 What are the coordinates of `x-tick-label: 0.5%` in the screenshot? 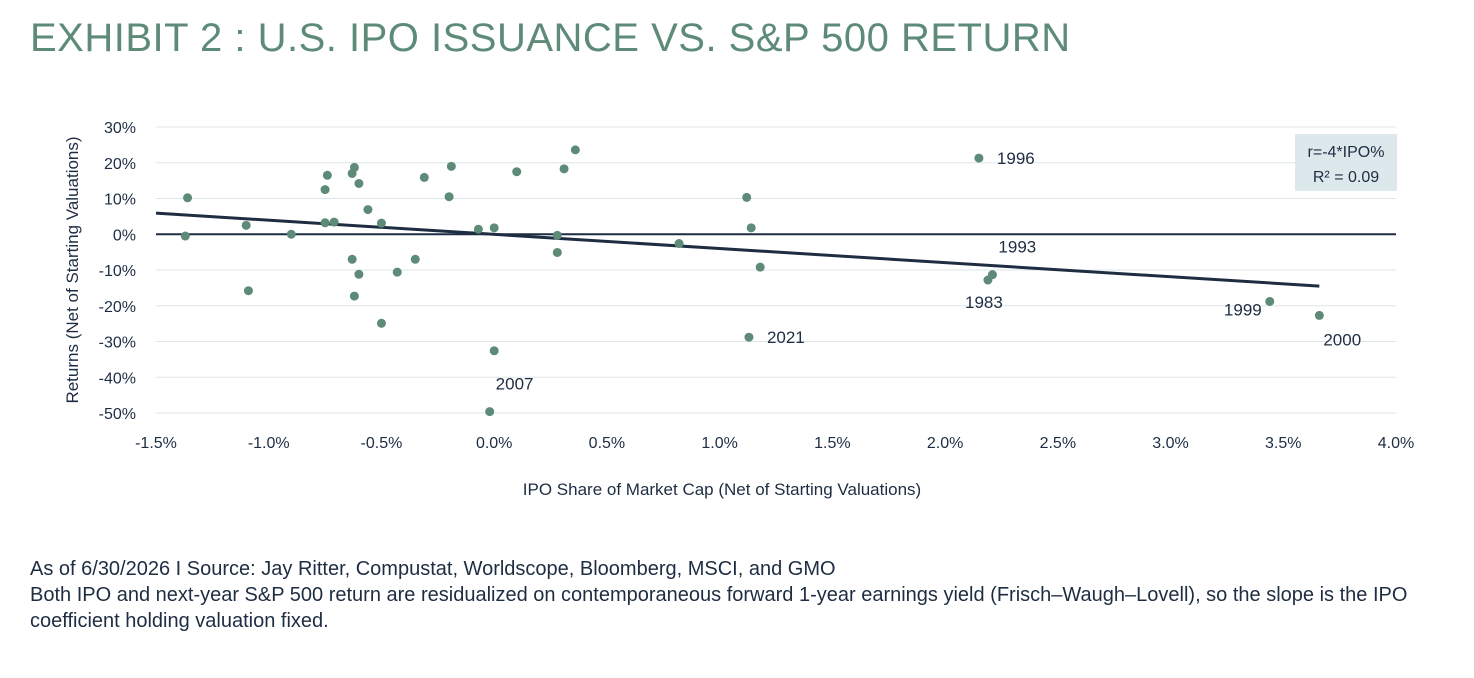 It's located at (607, 443).